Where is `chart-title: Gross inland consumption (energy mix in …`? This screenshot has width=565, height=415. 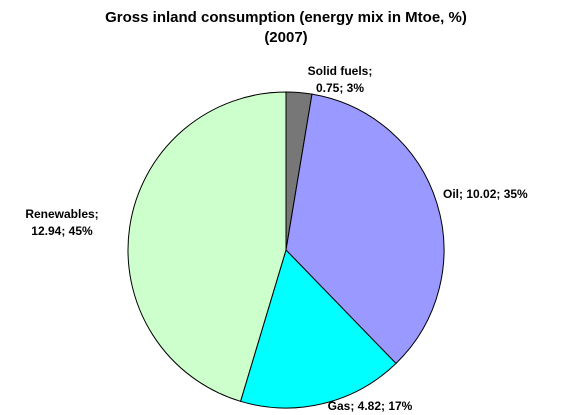
chart-title: Gross inland consumption (energy mix in … is located at coordinates (286, 17).